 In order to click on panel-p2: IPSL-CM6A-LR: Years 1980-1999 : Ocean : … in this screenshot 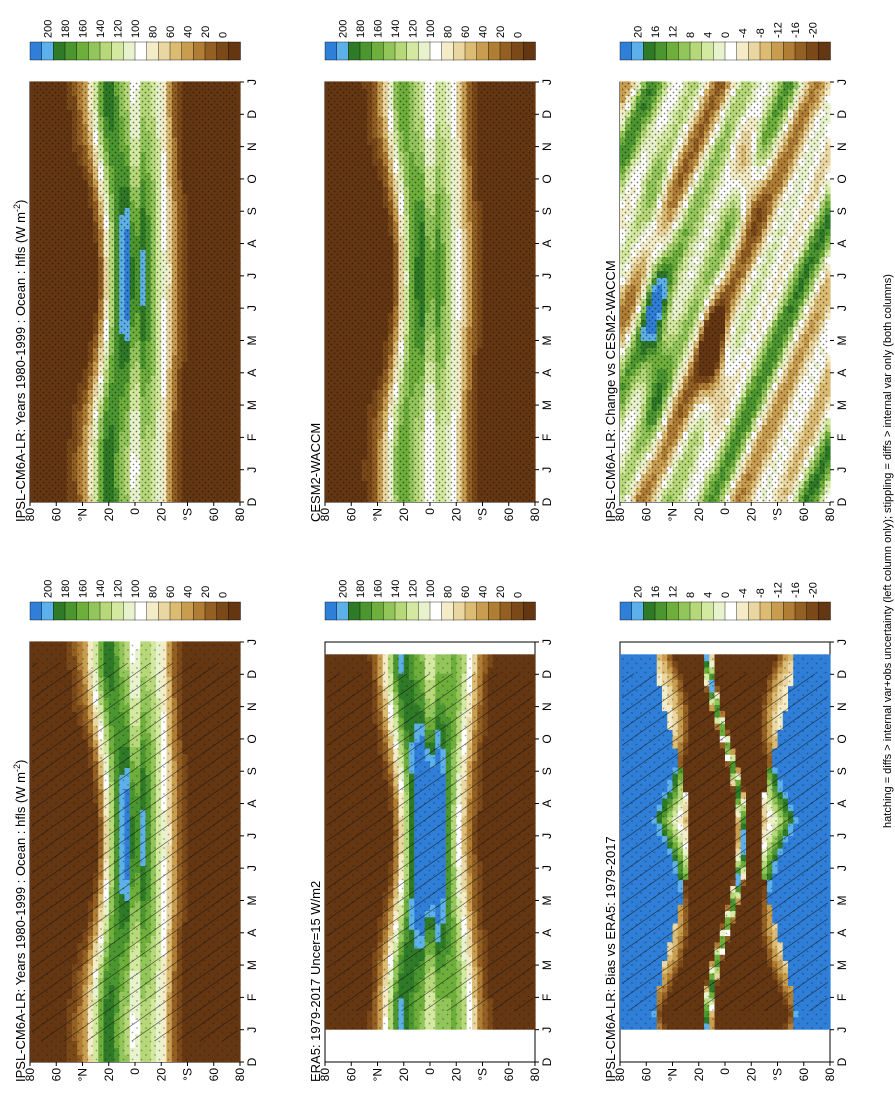, I will do `click(135, 271)`.